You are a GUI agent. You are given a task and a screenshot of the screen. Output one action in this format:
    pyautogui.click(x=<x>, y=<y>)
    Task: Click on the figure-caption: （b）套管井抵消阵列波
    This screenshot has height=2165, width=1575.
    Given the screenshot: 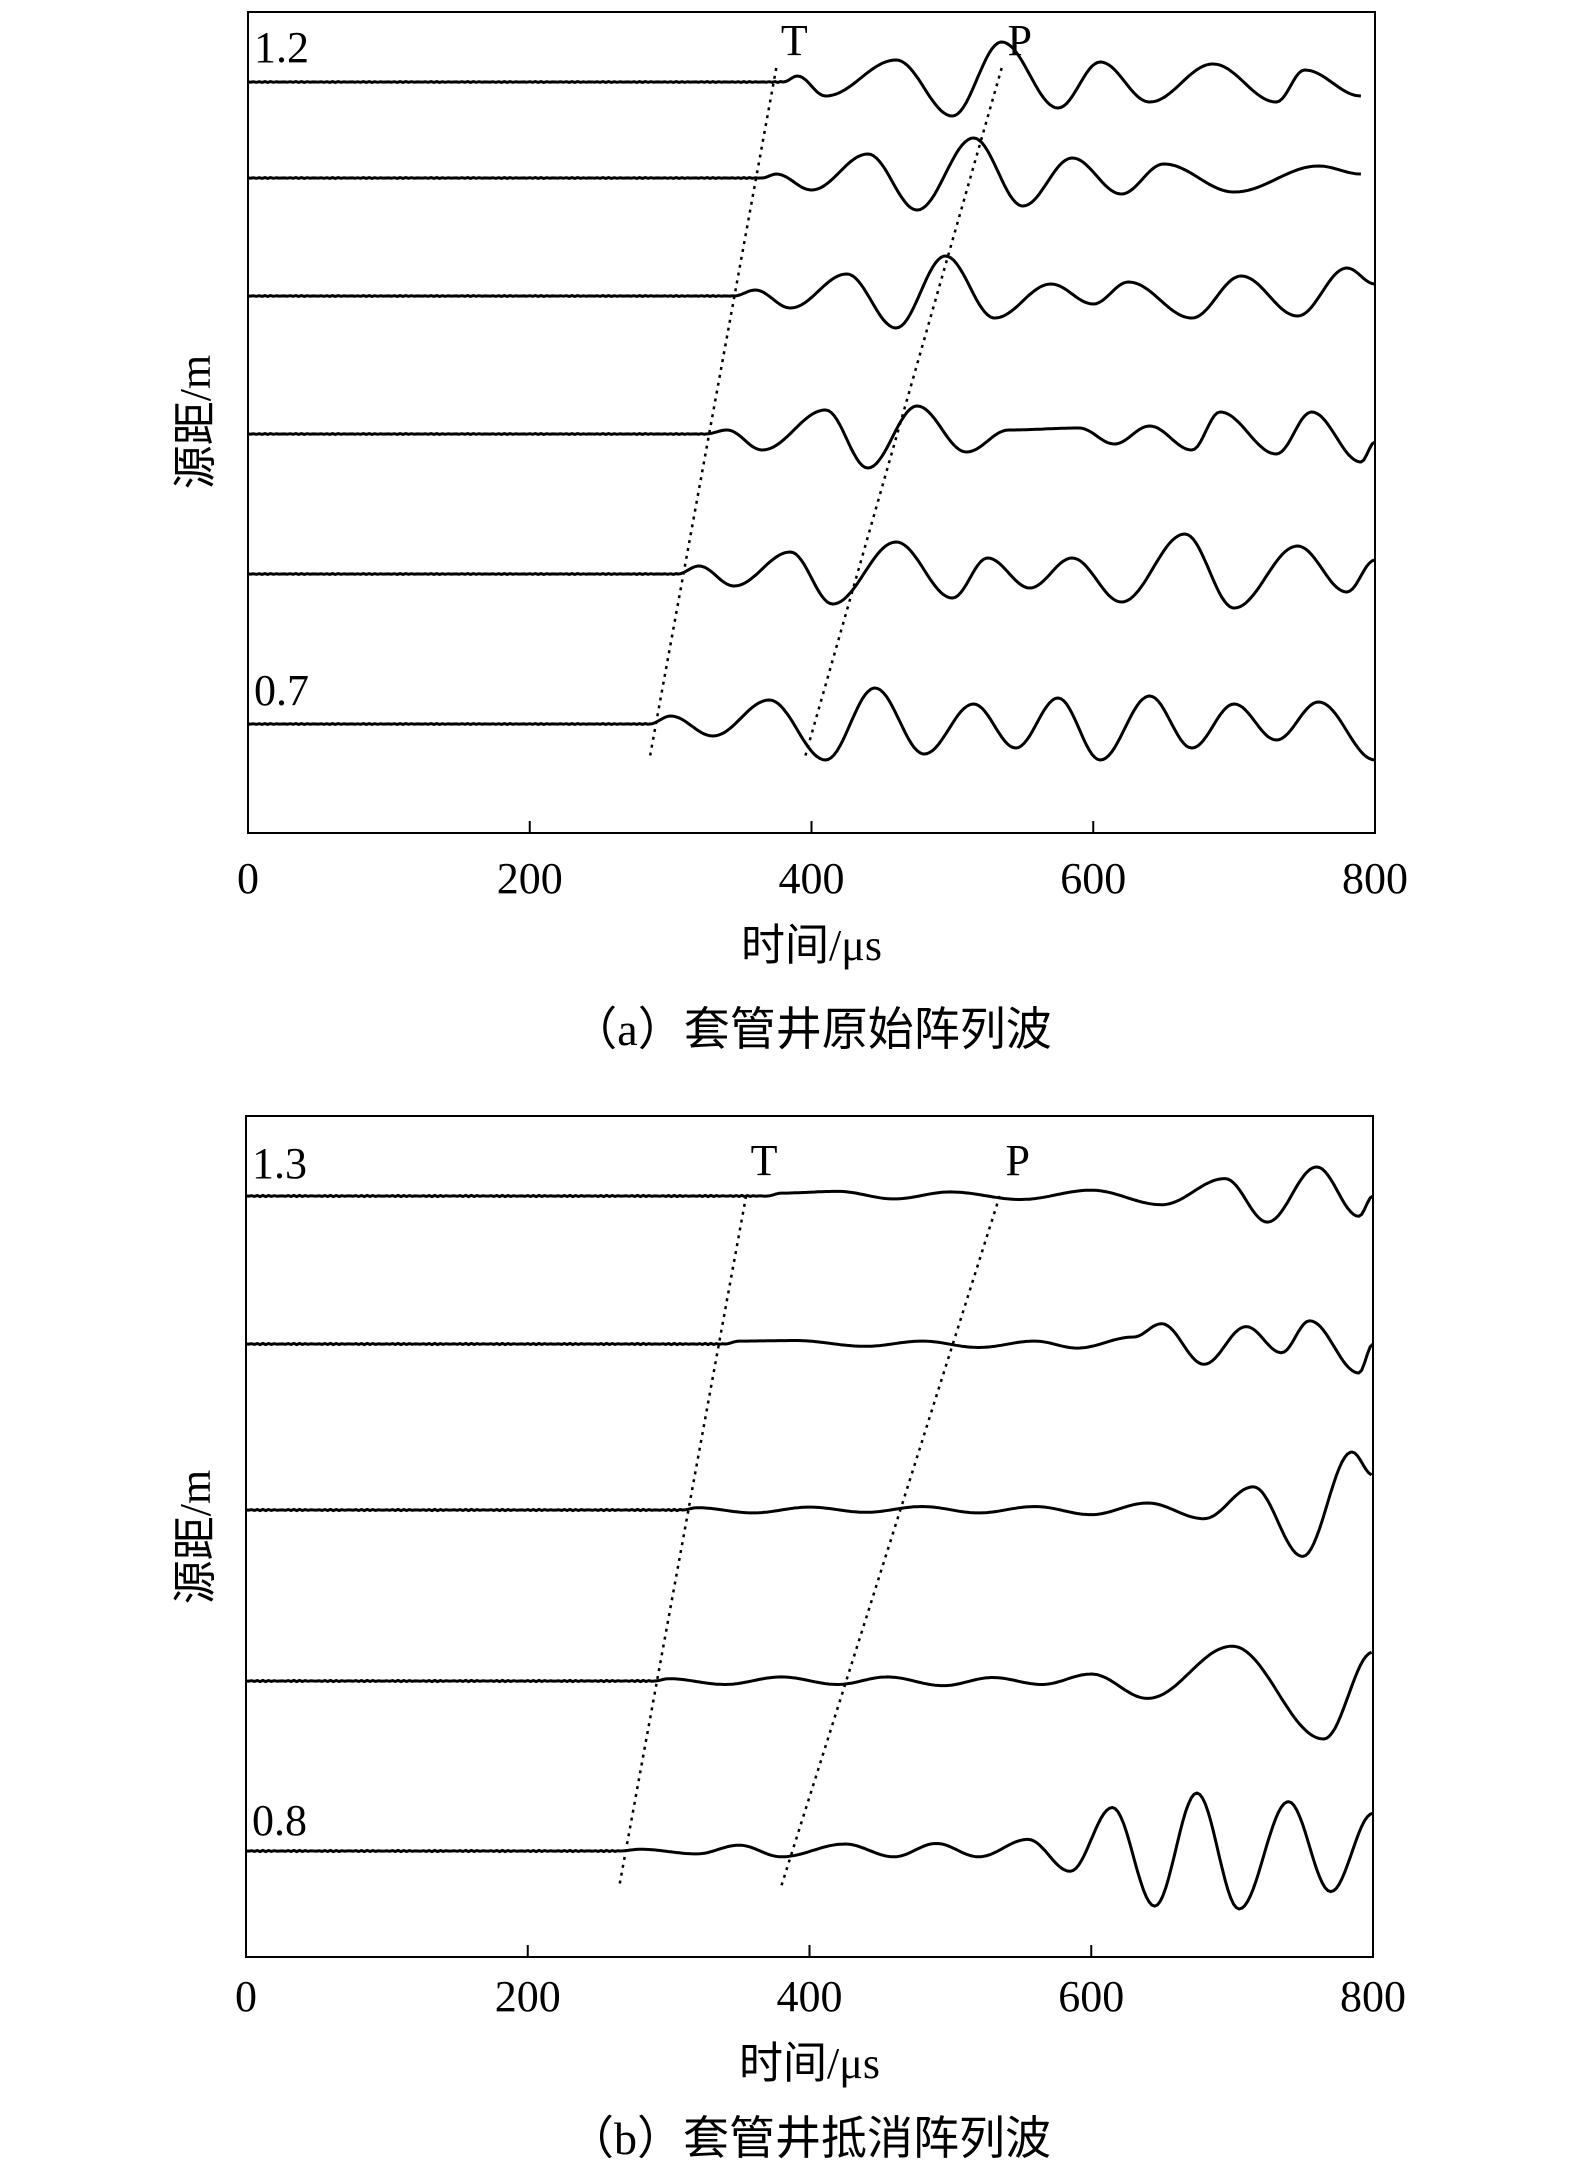 What is the action you would take?
    pyautogui.click(x=809, y=2138)
    